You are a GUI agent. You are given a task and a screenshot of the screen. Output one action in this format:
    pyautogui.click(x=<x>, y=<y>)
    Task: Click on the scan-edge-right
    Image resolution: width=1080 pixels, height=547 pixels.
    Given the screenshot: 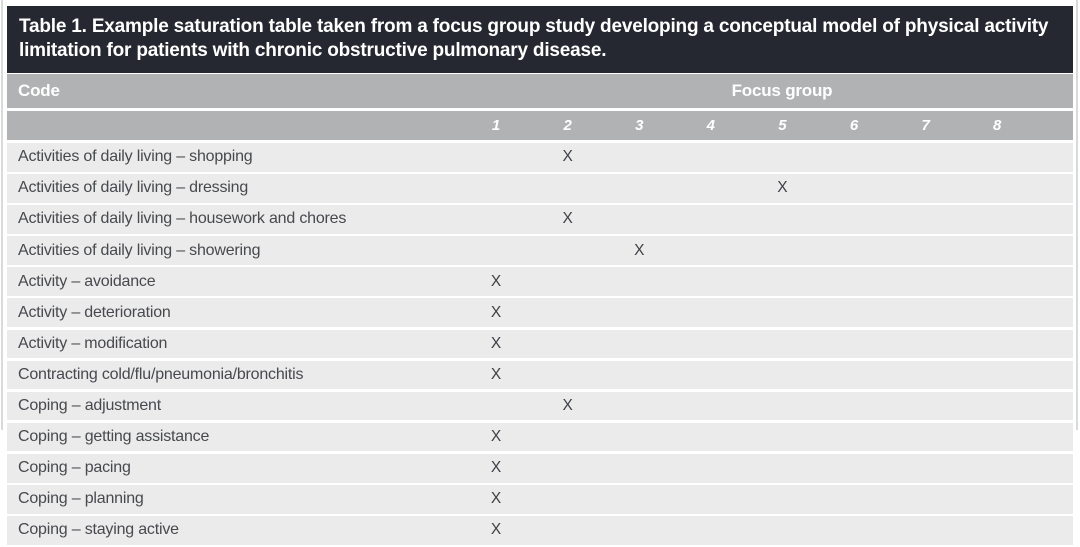 What is the action you would take?
    pyautogui.click(x=1077, y=215)
    